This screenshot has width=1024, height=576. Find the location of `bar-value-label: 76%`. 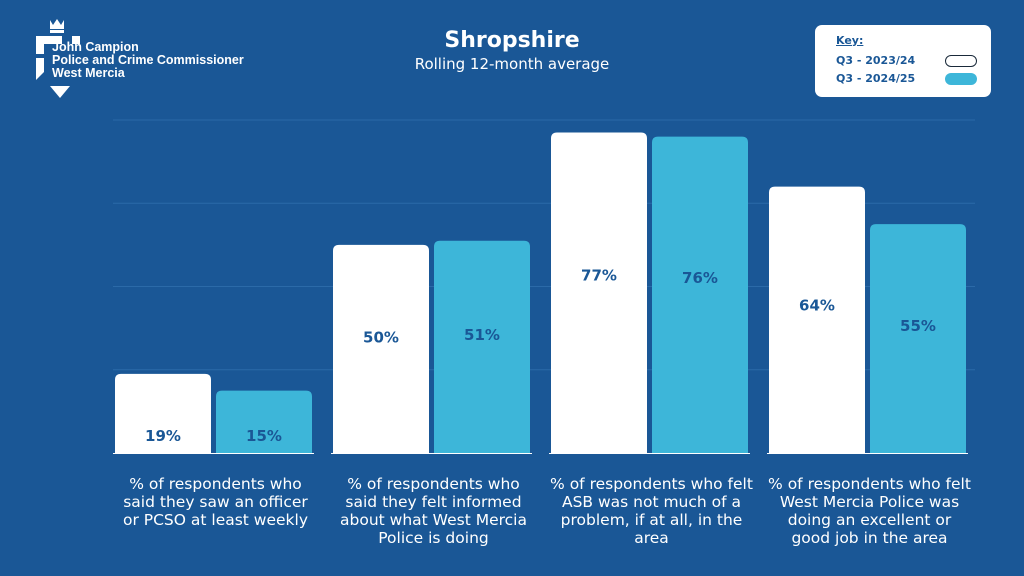

bar-value-label: 76% is located at coordinates (700, 278).